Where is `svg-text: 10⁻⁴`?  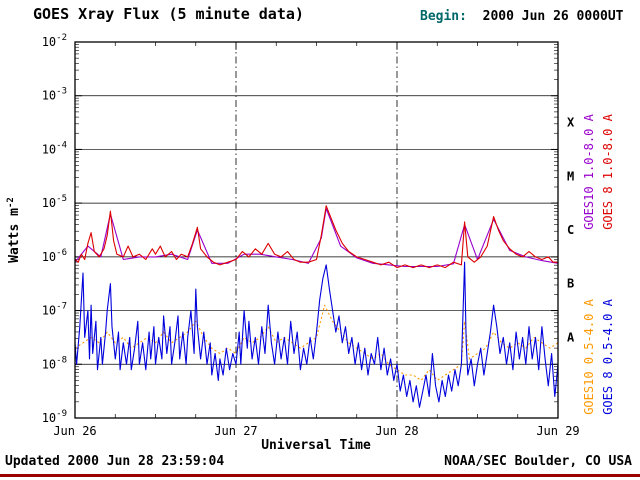 svg-text: 10⁻⁴ is located at coordinates (54, 148).